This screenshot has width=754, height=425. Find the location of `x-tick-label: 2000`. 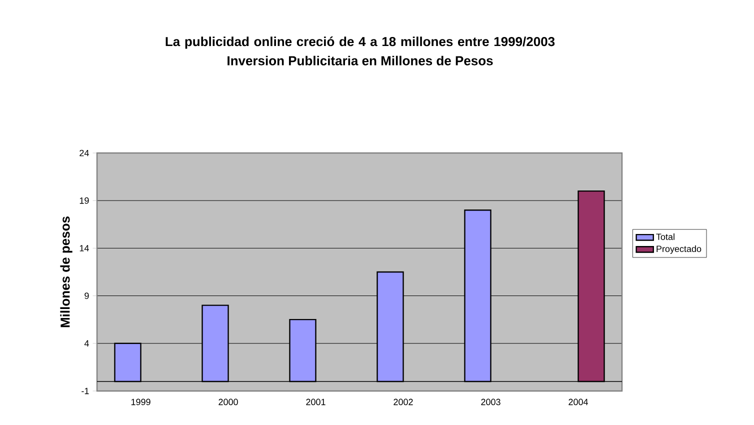

x-tick-label: 2000 is located at coordinates (228, 402).